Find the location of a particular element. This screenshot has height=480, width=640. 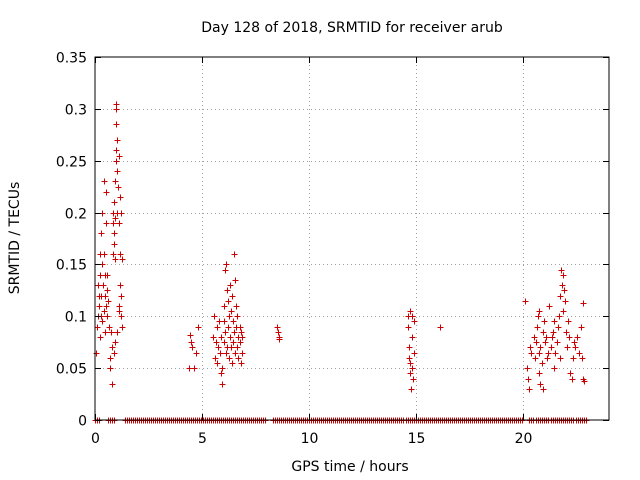

y-tick-label: 0.2 is located at coordinates (76, 215).